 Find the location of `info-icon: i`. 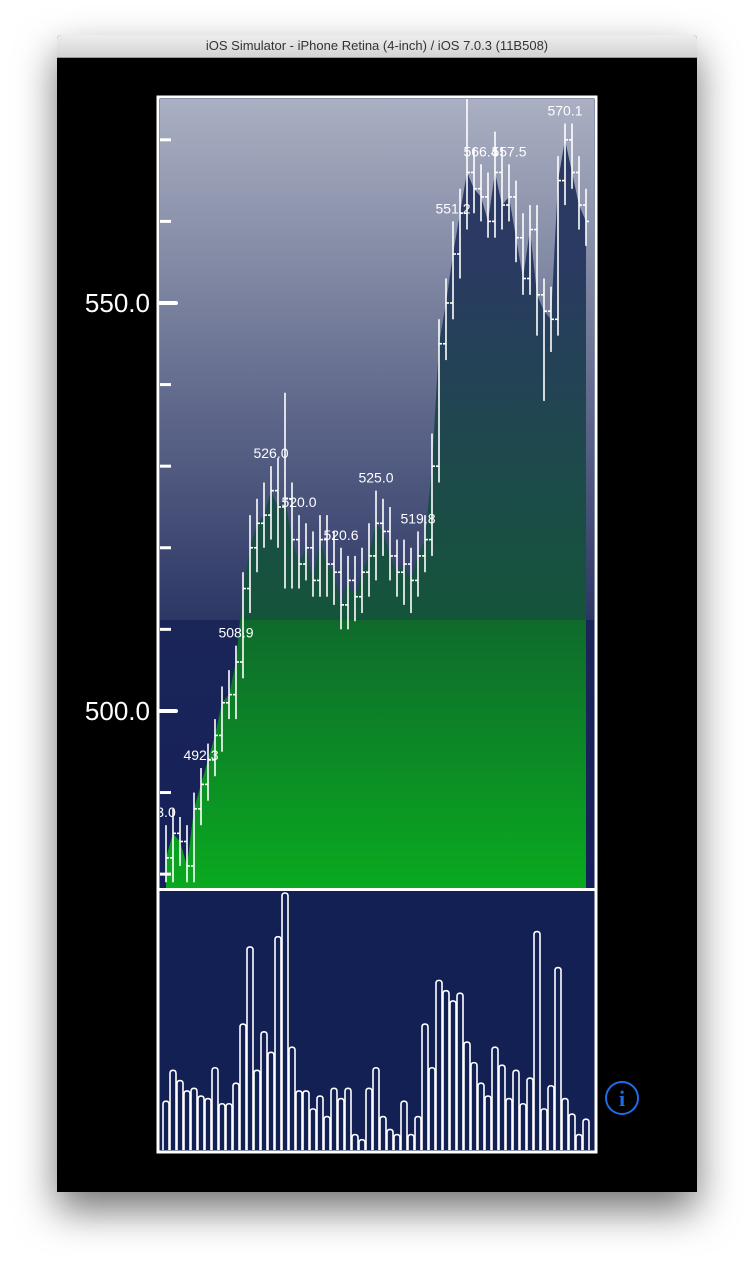

info-icon: i is located at coordinates (622, 1098).